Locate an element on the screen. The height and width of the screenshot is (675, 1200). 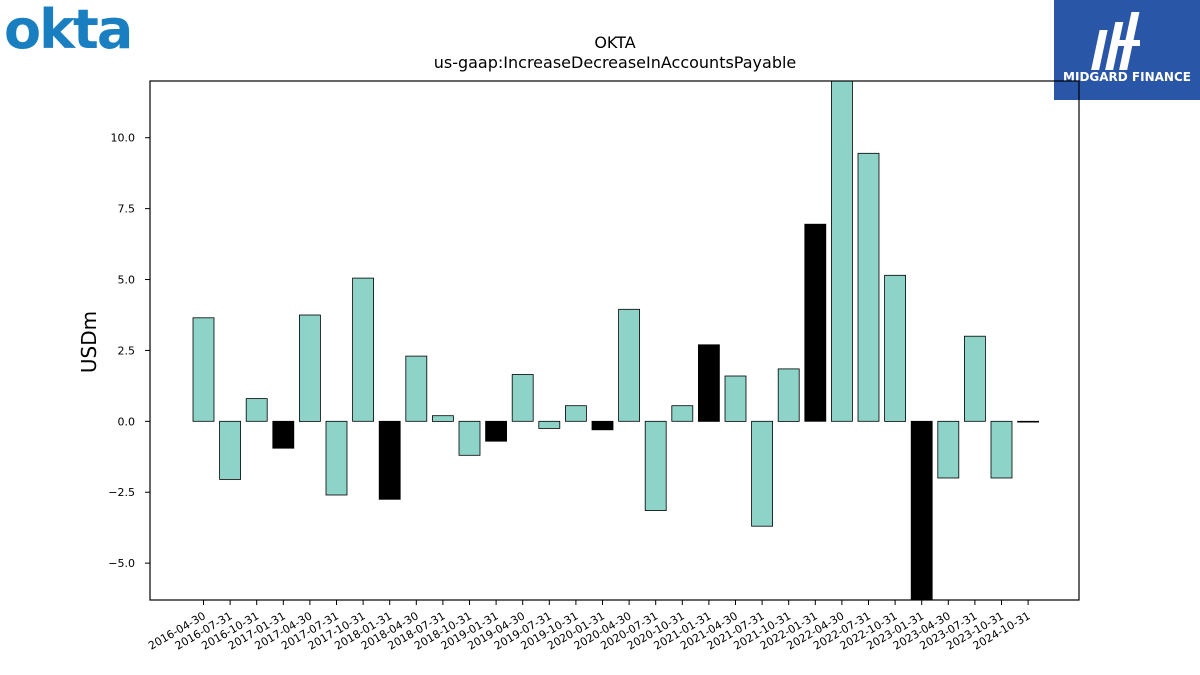
y-tick-label: 2.5 is located at coordinates (127, 350).